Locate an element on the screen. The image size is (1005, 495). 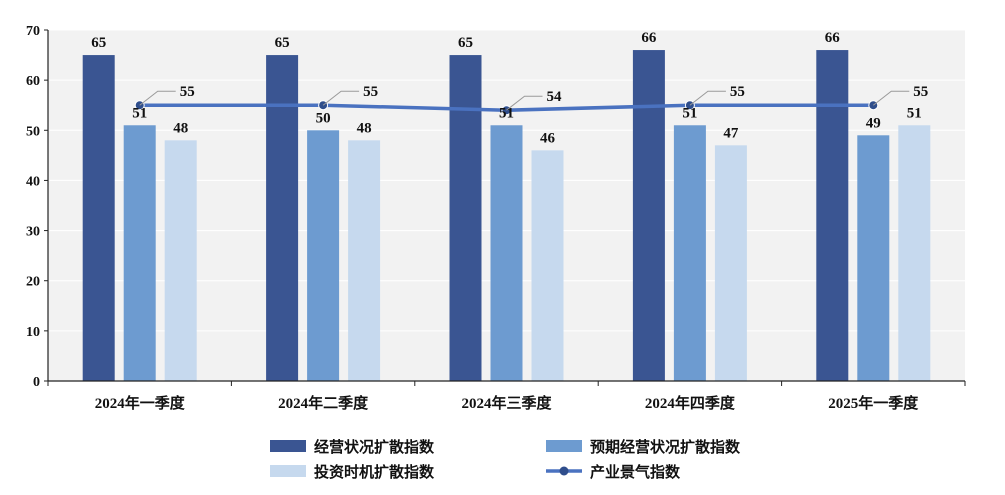
legend-label: 经营状况扩散指数 is located at coordinates (374, 447).